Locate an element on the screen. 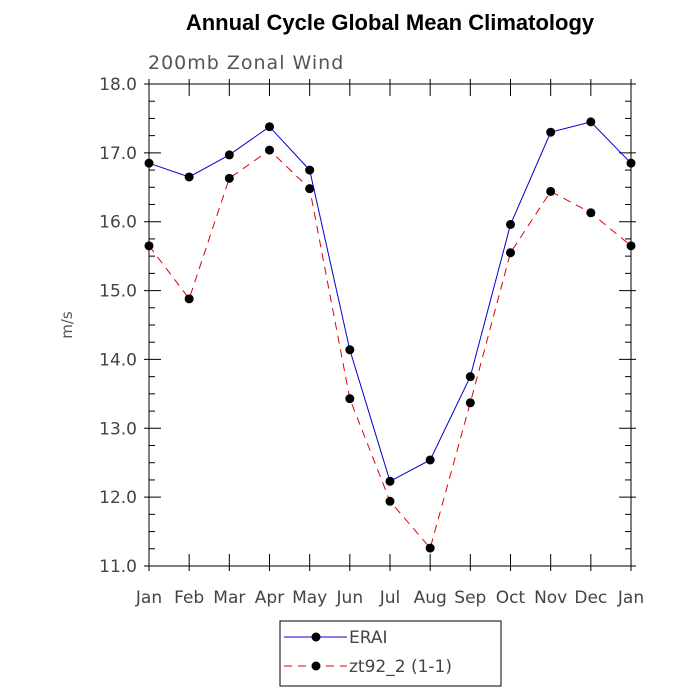  y-tick-label: 18.0 is located at coordinates (118, 85).